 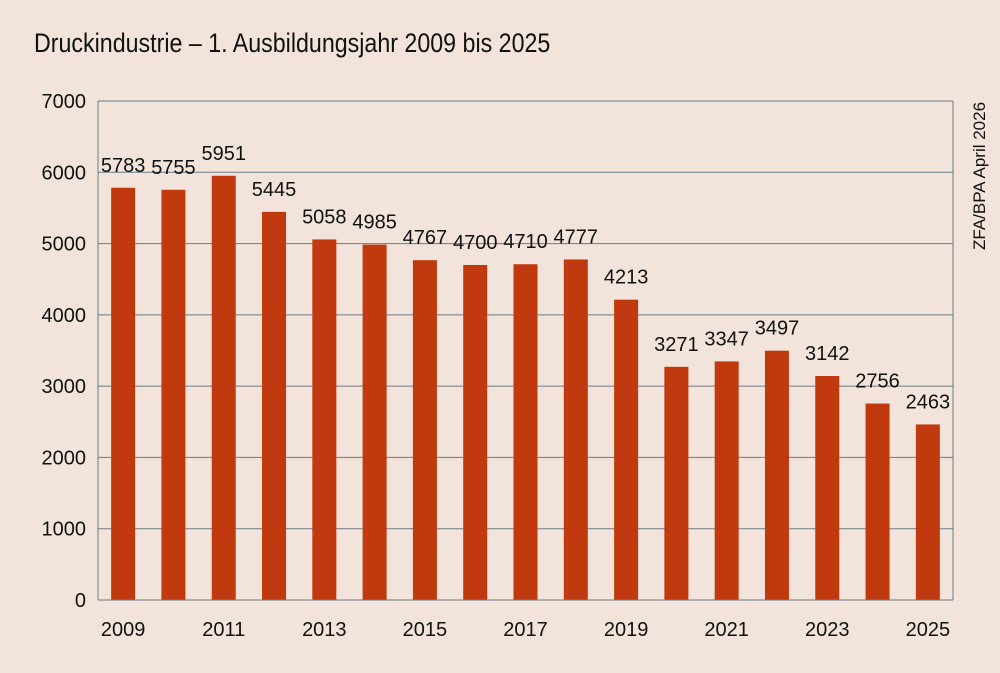 I want to click on x-tick-label: 2021, so click(x=726, y=630).